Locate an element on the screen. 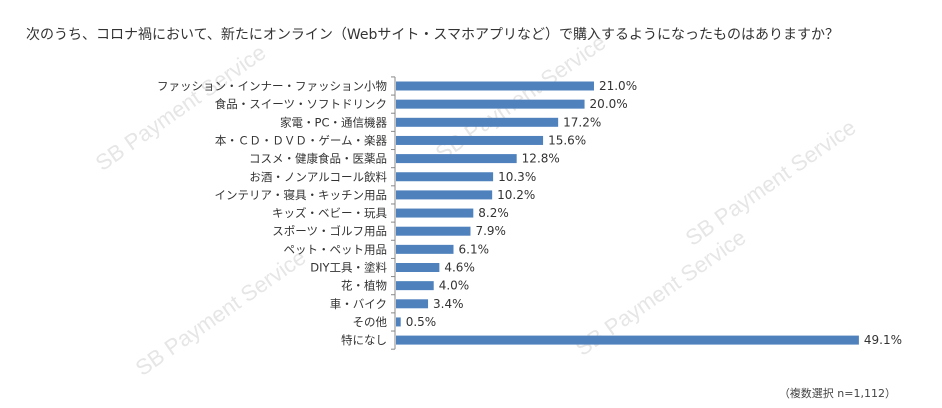 This screenshot has height=408, width=942. category-label: ファッション・インナー・ファッション小物 is located at coordinates (272, 86).